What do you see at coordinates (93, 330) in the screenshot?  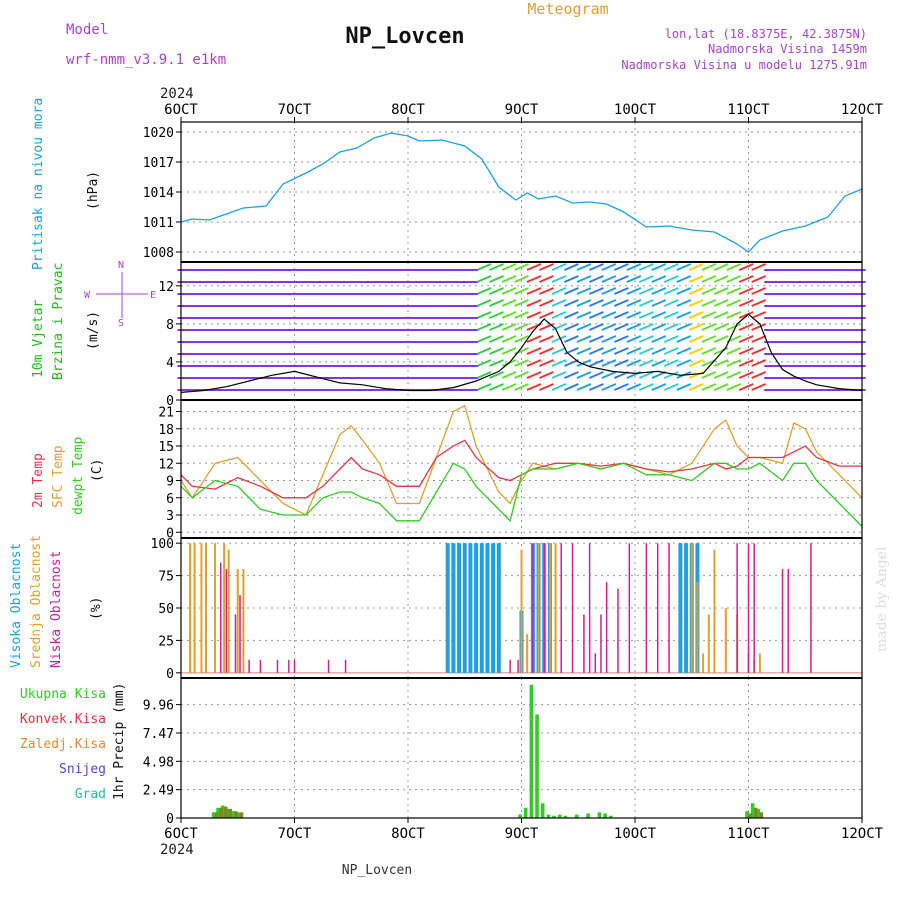 I see `wind-unit: (m/s)` at bounding box center [93, 330].